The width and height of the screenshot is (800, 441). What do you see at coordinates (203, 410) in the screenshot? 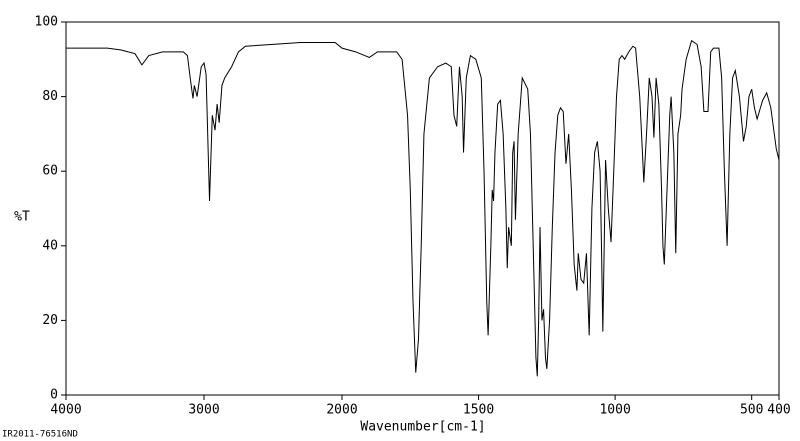
I see `x-tick-label: 3000` at bounding box center [203, 410].